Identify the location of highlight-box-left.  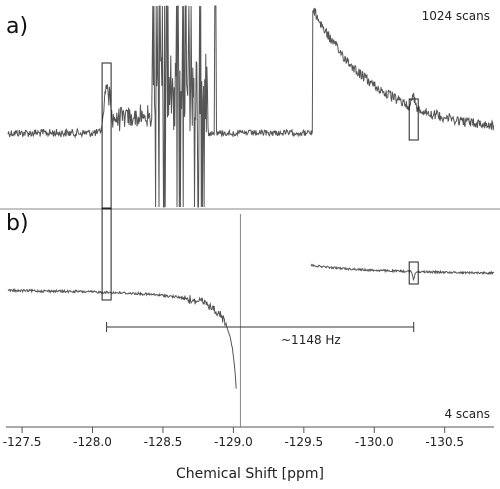
(106, 181).